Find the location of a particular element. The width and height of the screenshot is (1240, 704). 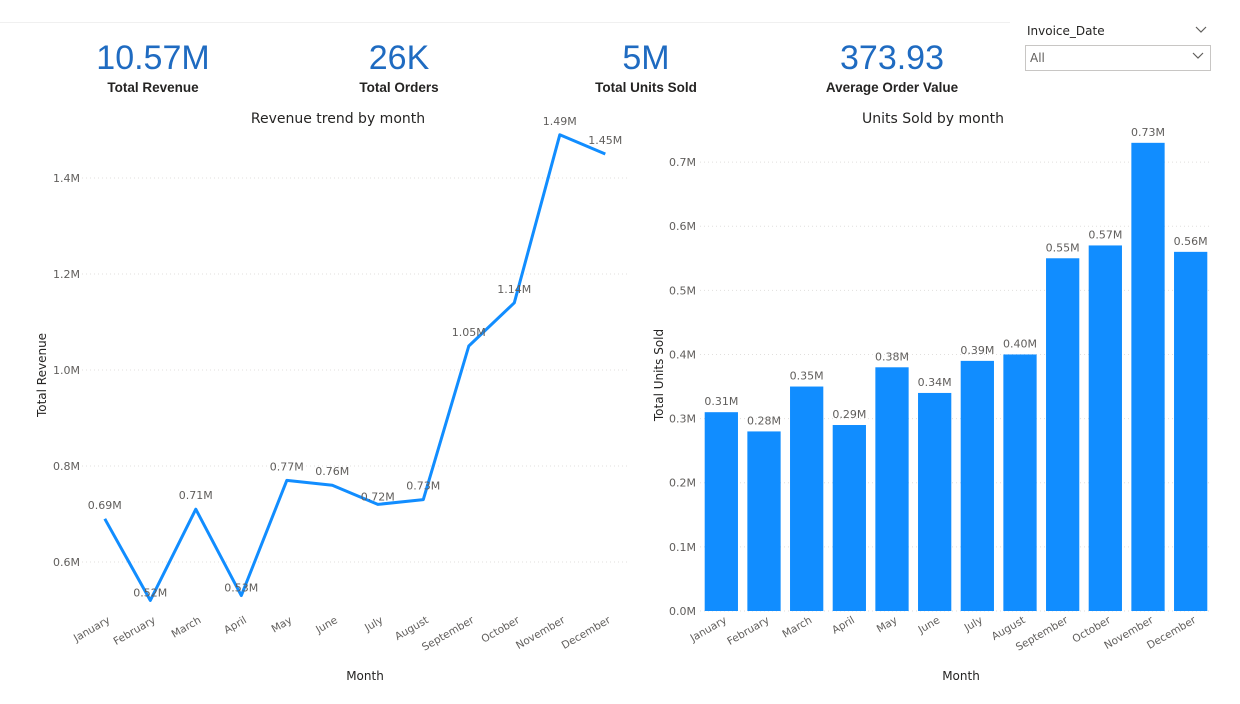

data-label: 1.49M is located at coordinates (560, 121).